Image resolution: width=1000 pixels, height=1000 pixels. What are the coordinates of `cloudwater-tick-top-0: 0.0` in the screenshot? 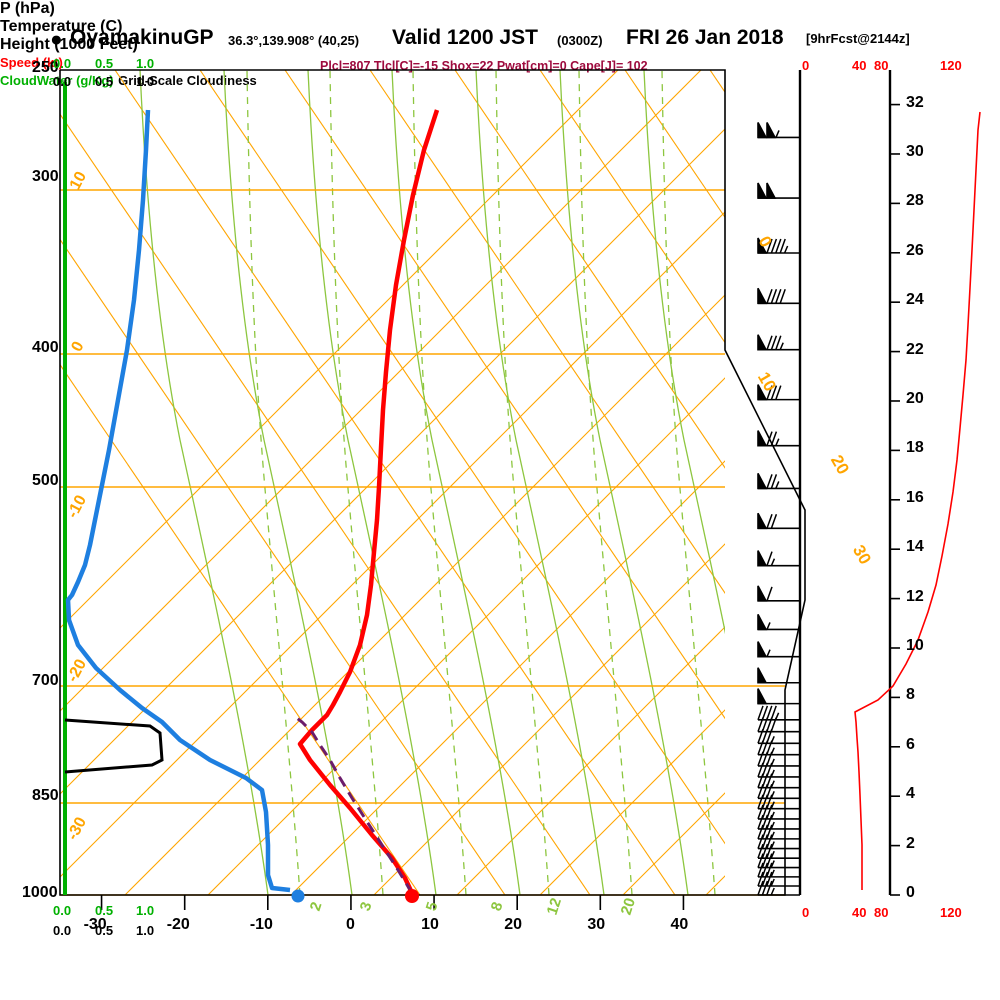 It's located at (62, 63).